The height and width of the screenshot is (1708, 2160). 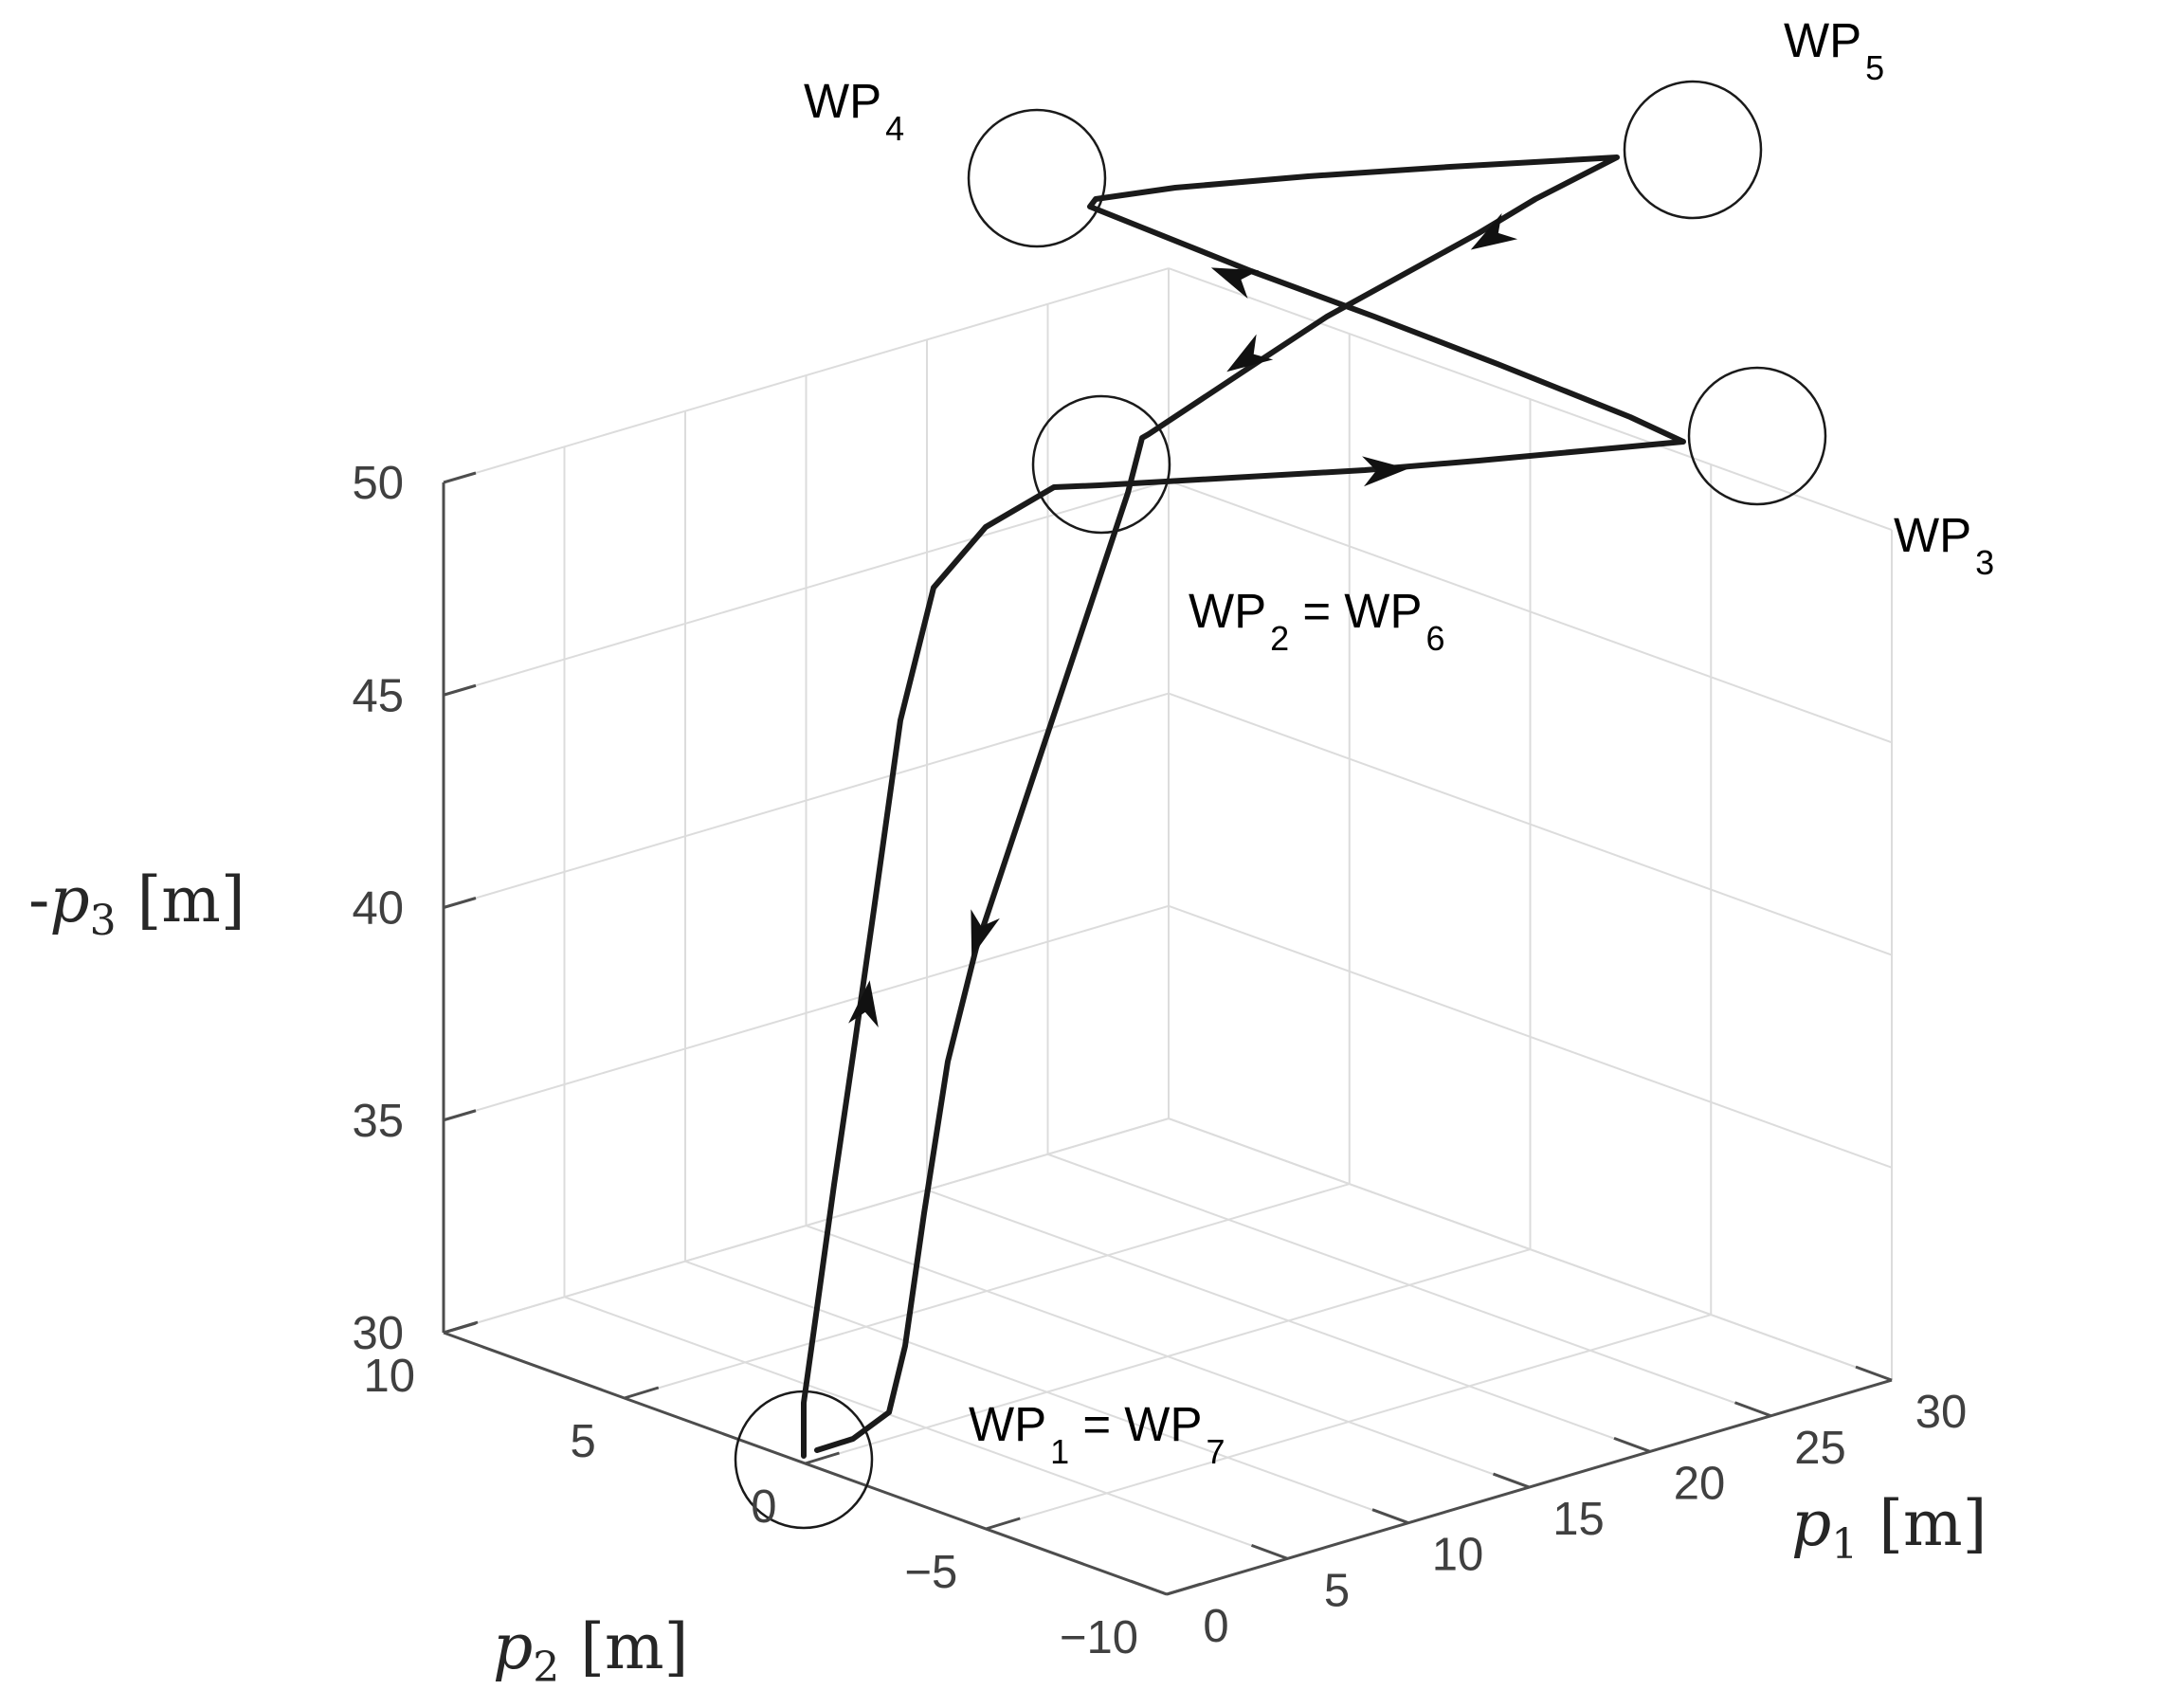 I want to click on x-tick-label: 15, so click(x=1578, y=1519).